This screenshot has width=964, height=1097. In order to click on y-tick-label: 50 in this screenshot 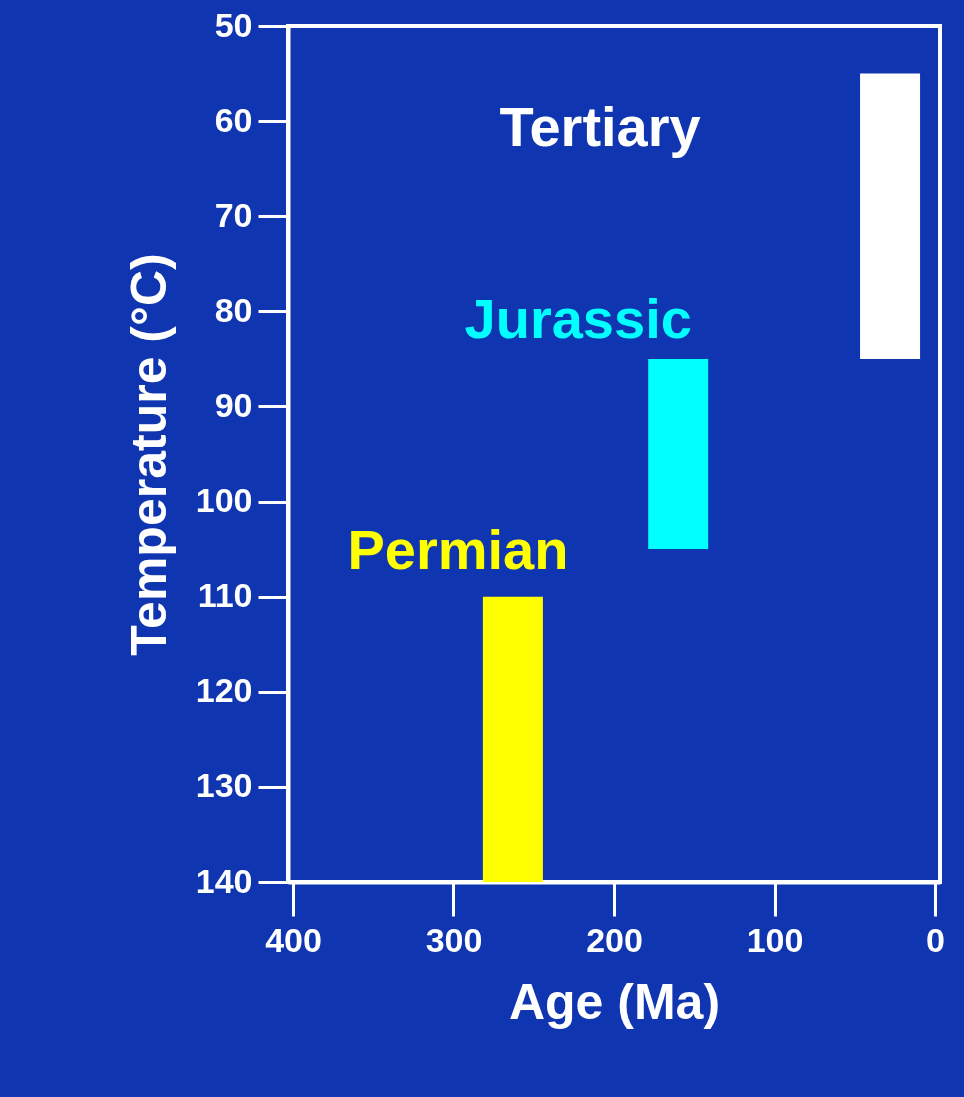, I will do `click(233, 24)`.